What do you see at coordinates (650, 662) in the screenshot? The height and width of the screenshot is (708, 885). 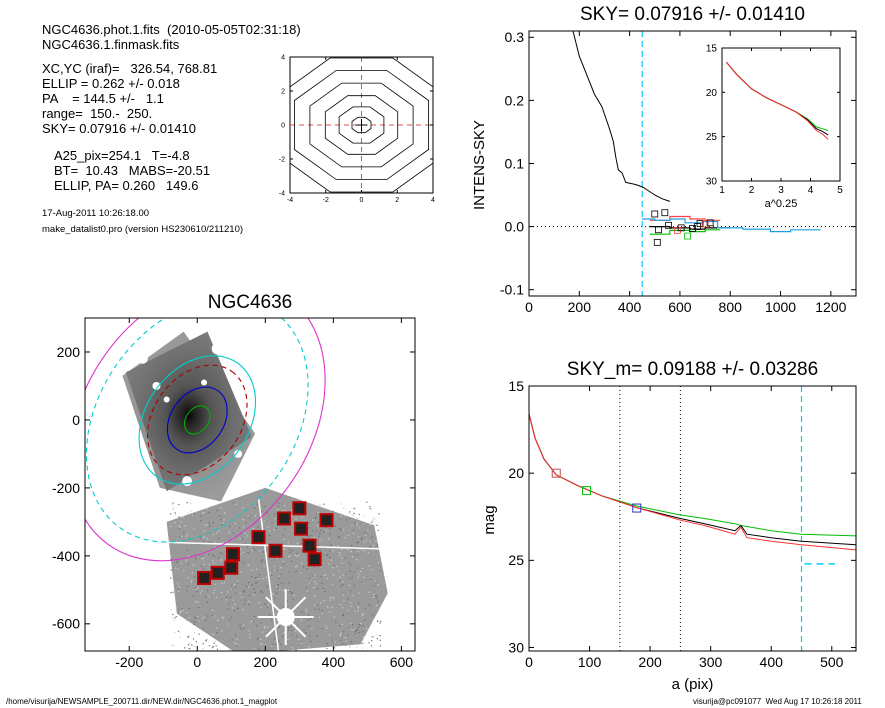 I see `mag-xtick-label: 200` at bounding box center [650, 662].